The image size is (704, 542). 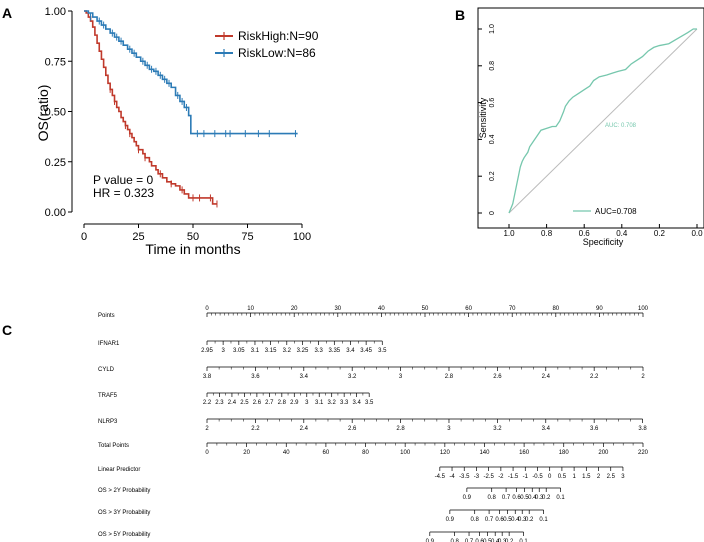 What do you see at coordinates (124, 513) in the screenshot?
I see `nomogram-row-label: OS > 3Y Probability` at bounding box center [124, 513].